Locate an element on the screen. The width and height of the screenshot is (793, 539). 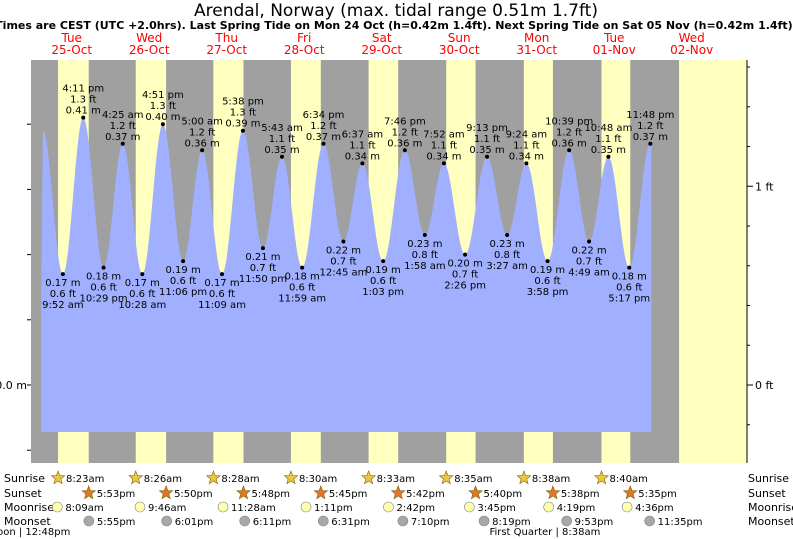
tide-m-label: 0.36 m is located at coordinates (404, 143).